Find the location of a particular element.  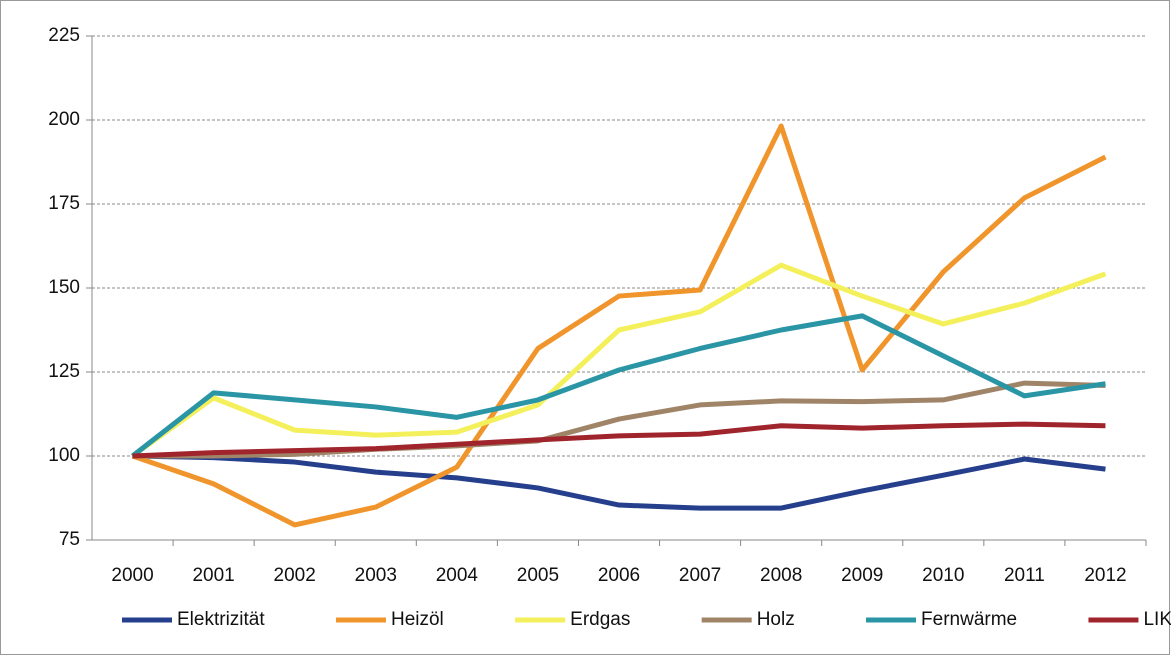

x-tick-label: 2010 is located at coordinates (943, 575).